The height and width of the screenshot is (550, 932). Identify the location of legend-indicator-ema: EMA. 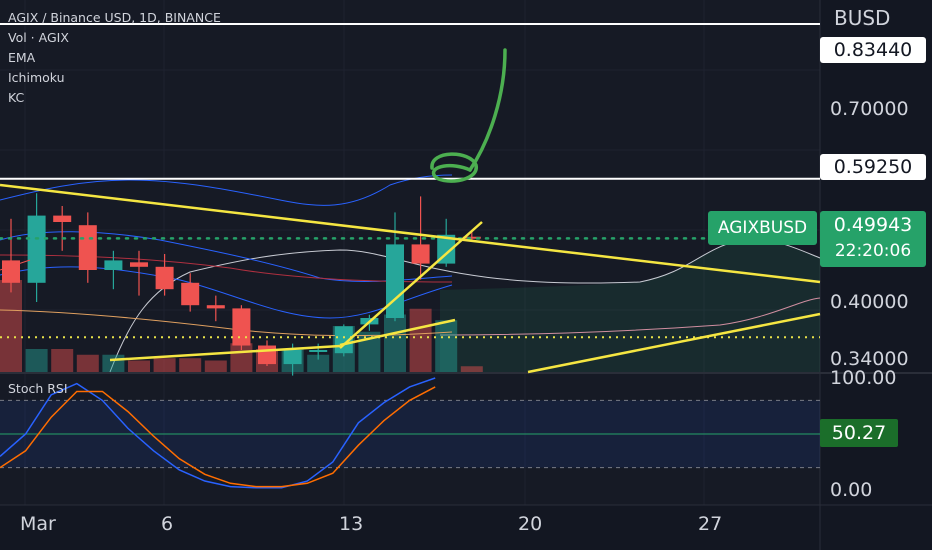
(22, 57).